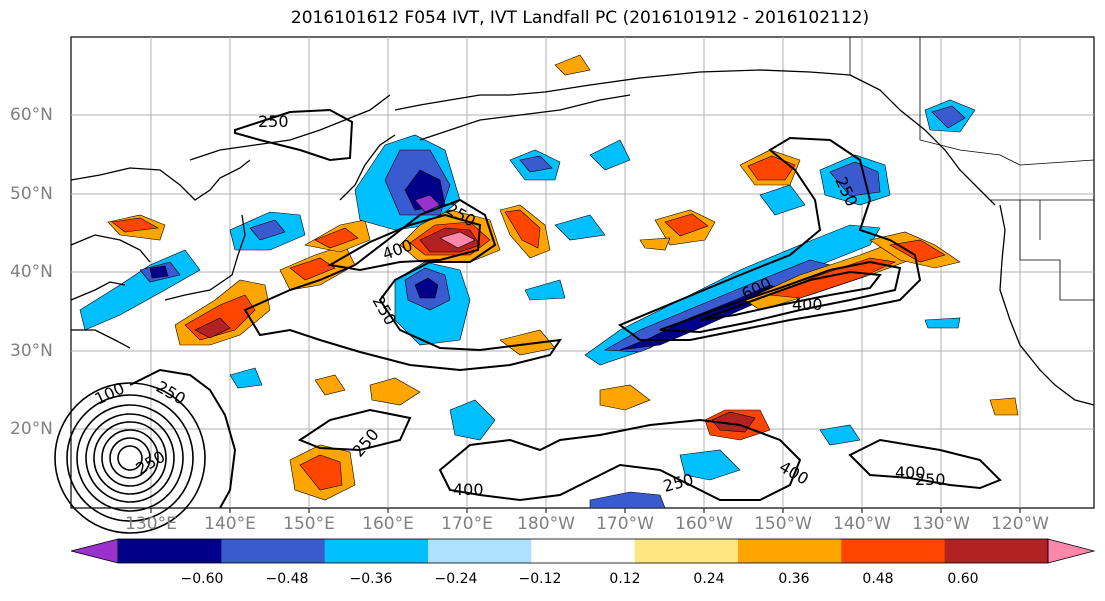  What do you see at coordinates (388, 524) in the screenshot?
I see `lon-label: 160°E` at bounding box center [388, 524].